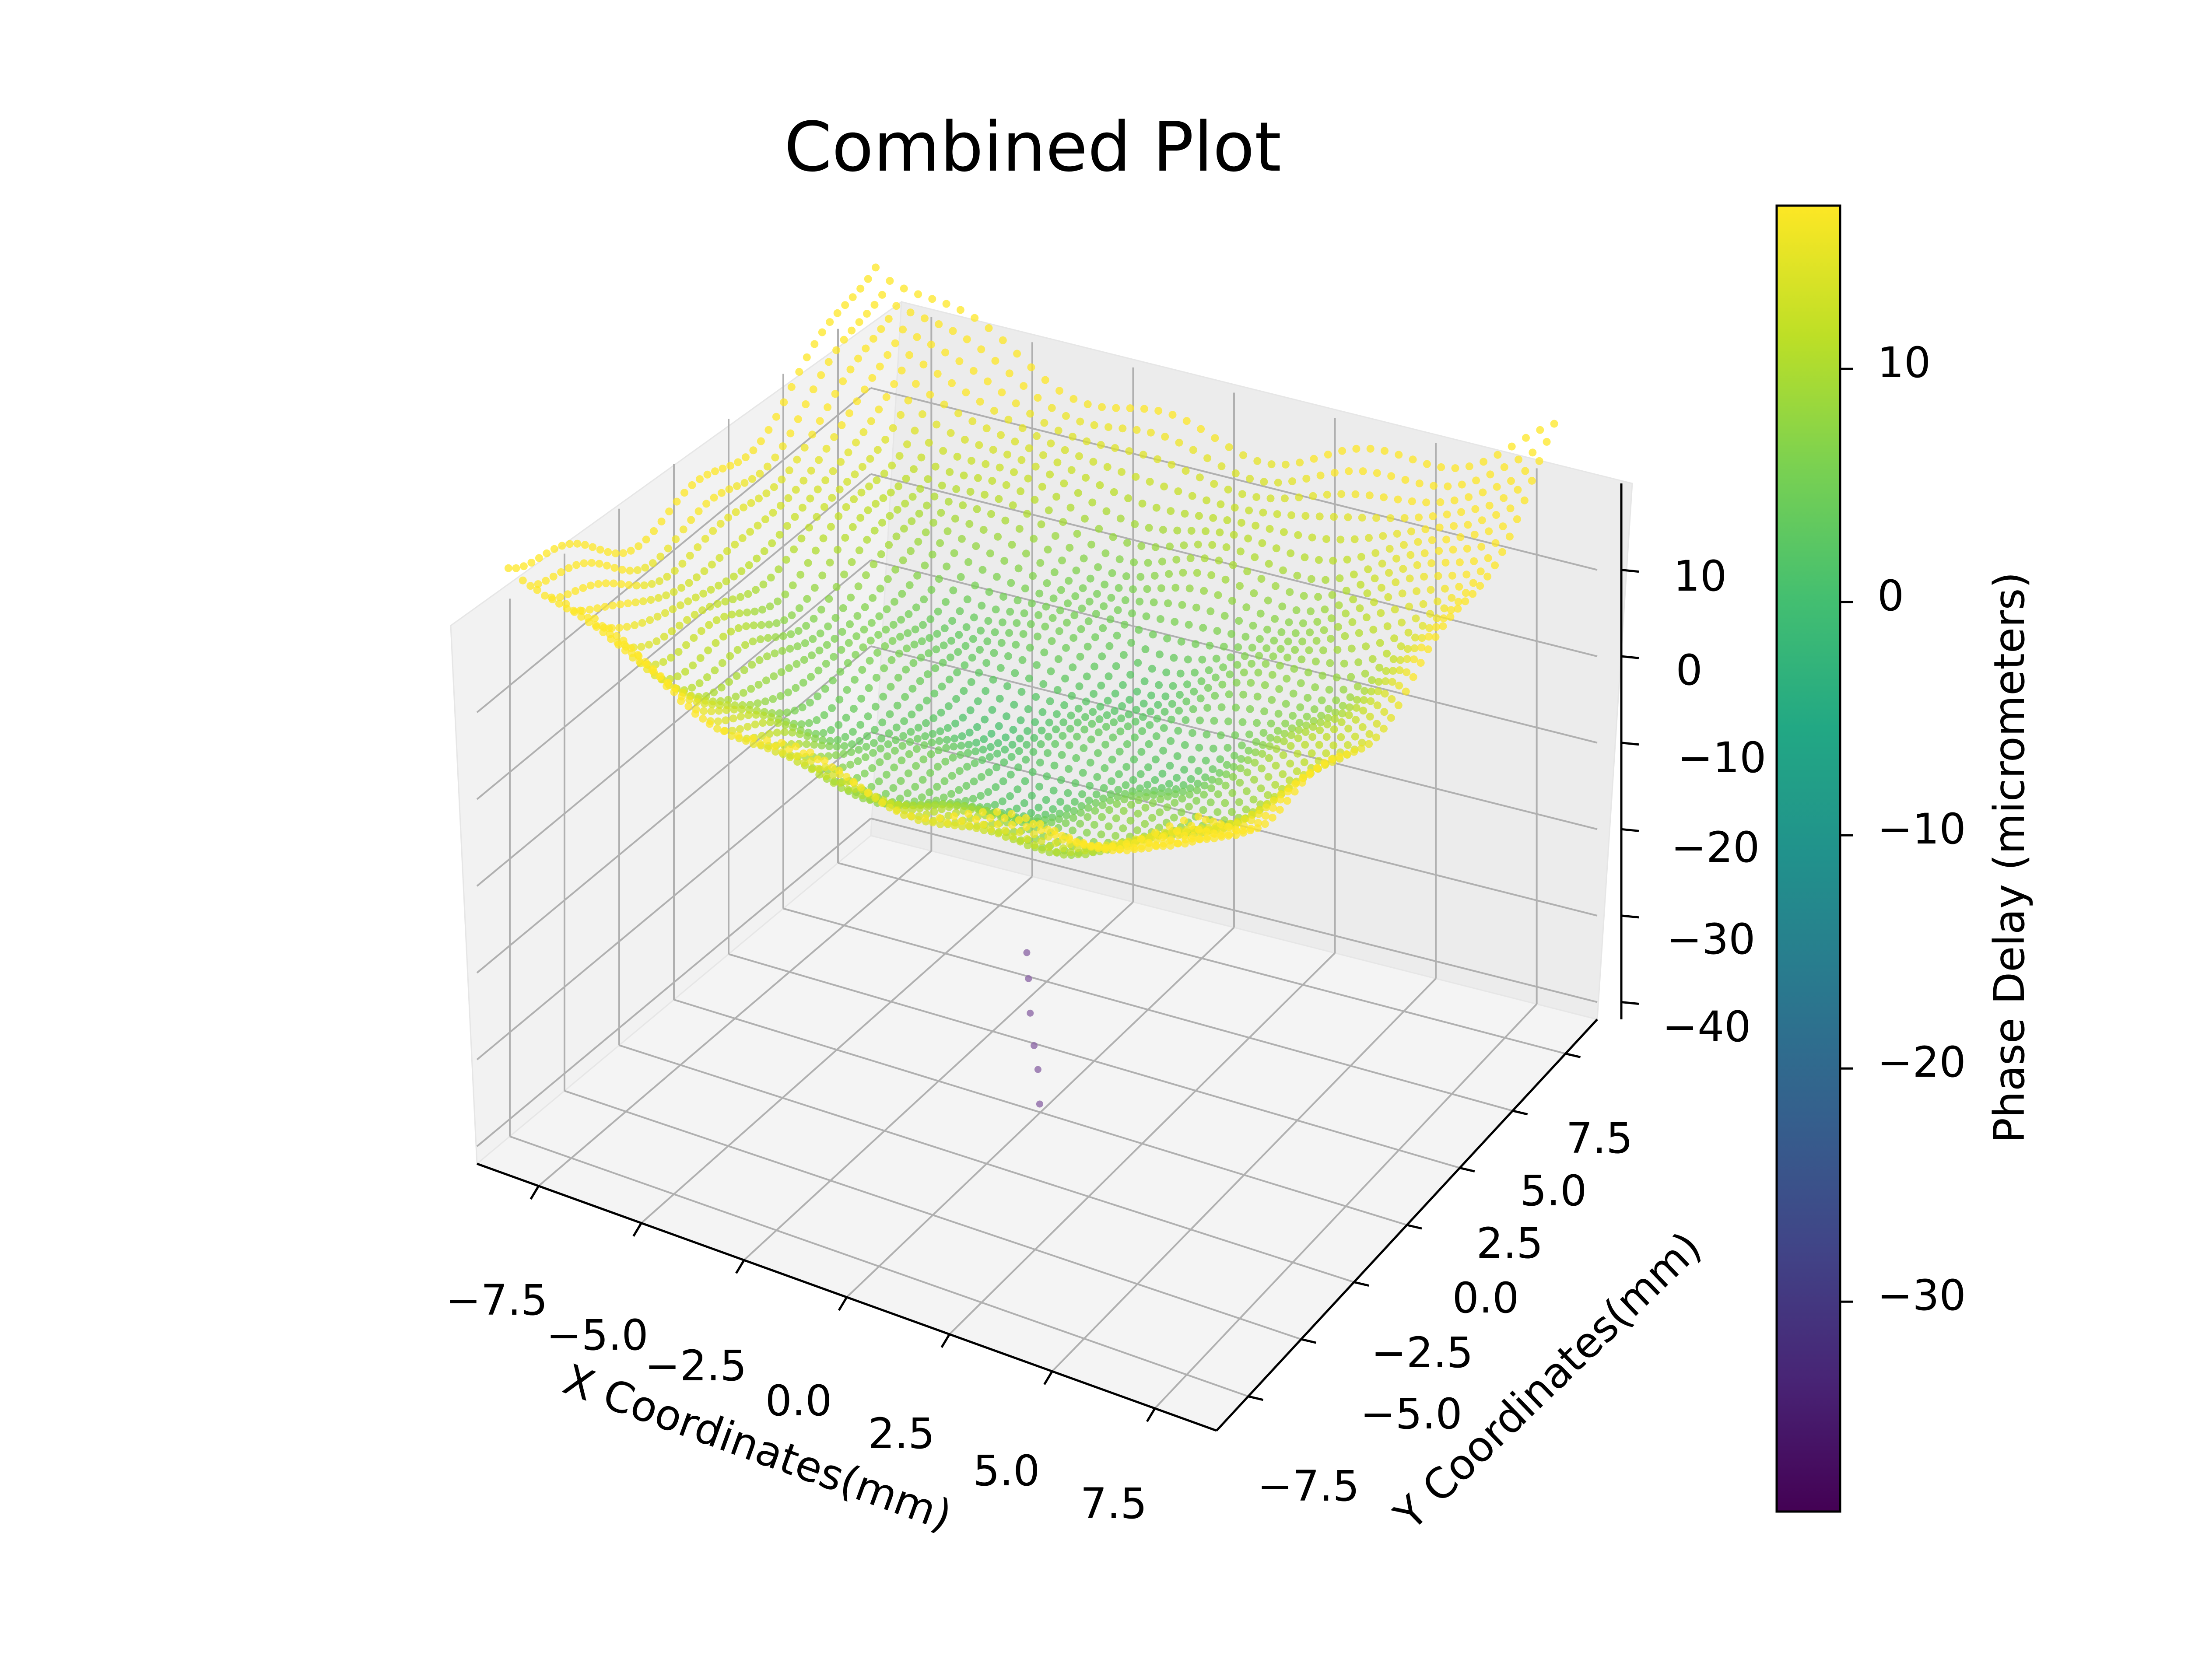  What do you see at coordinates (1422, 1352) in the screenshot?
I see `y-tick-label: −2.5` at bounding box center [1422, 1352].